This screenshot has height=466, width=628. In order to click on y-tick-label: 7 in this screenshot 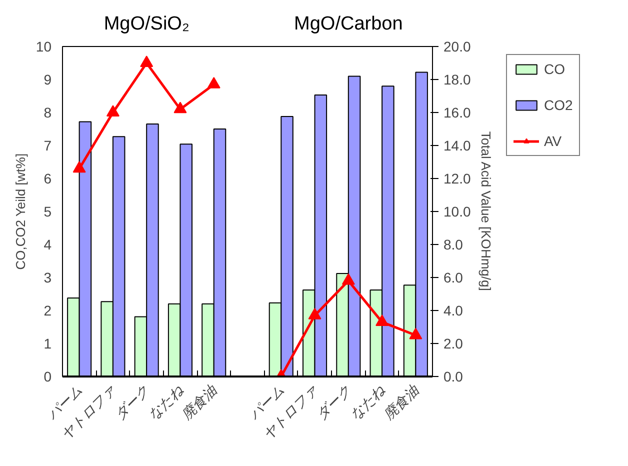, I will do `click(48, 146)`.